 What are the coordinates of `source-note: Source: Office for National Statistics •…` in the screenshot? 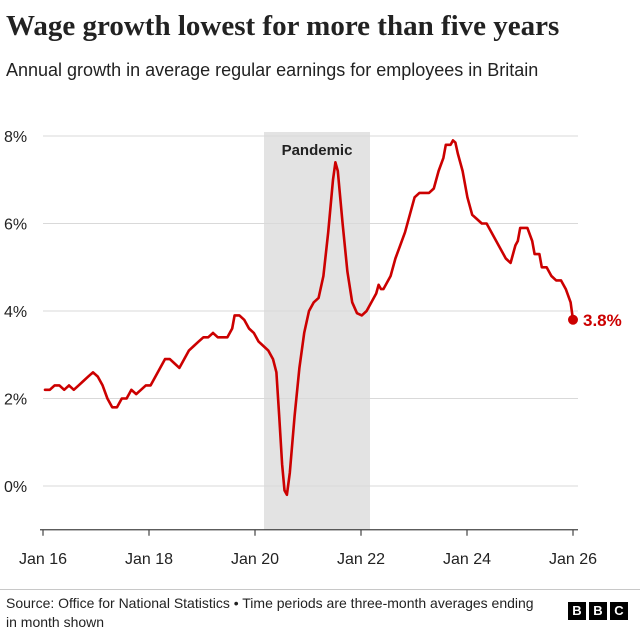 It's located at (270, 612).